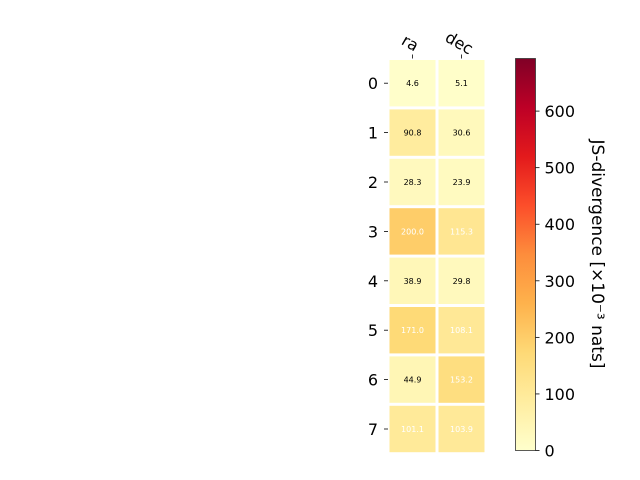 The width and height of the screenshot is (640, 480). I want to click on row-label: 6, so click(373, 380).